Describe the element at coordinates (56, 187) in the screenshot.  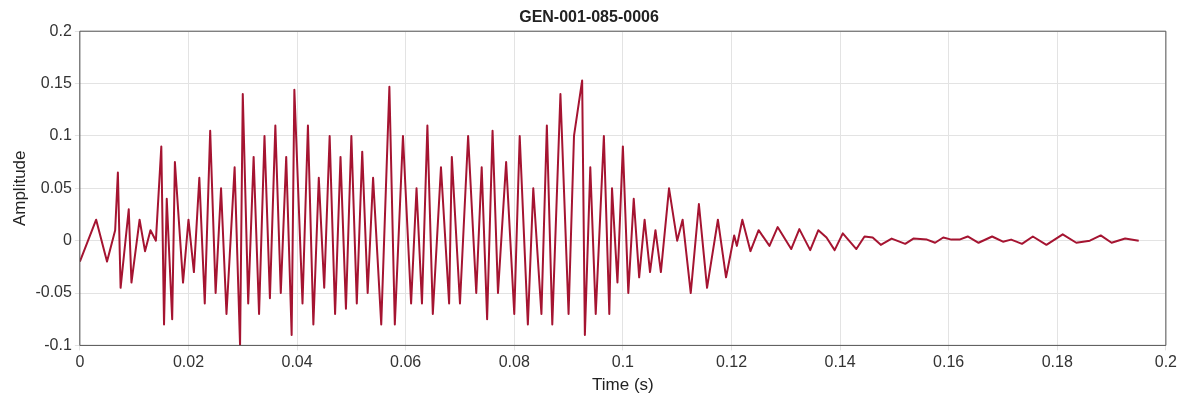
I see `y-tick-label: 0.05` at that location.